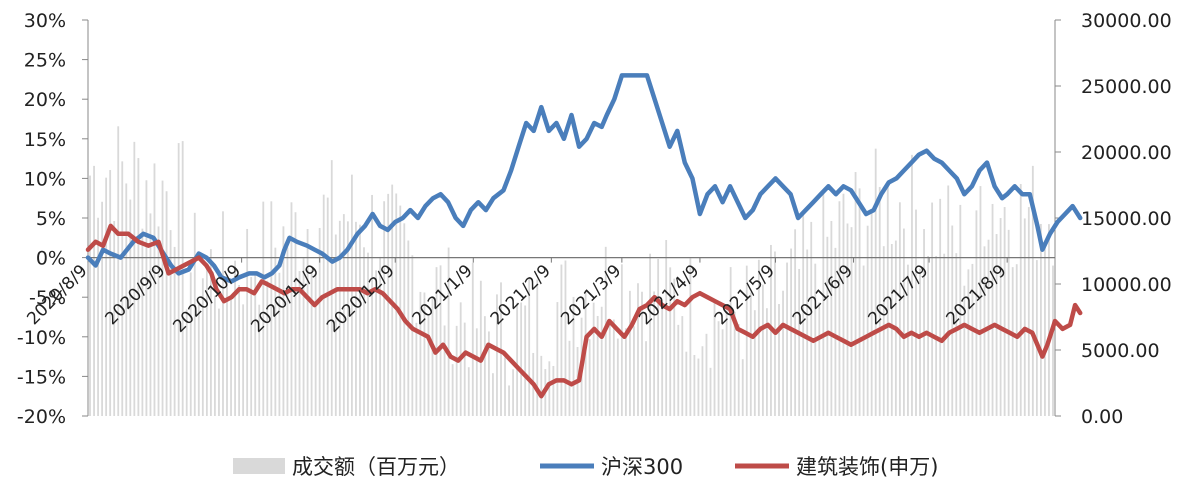  Describe the element at coordinates (45, 179) in the screenshot. I see `y-left-tick-label: 10%` at that location.